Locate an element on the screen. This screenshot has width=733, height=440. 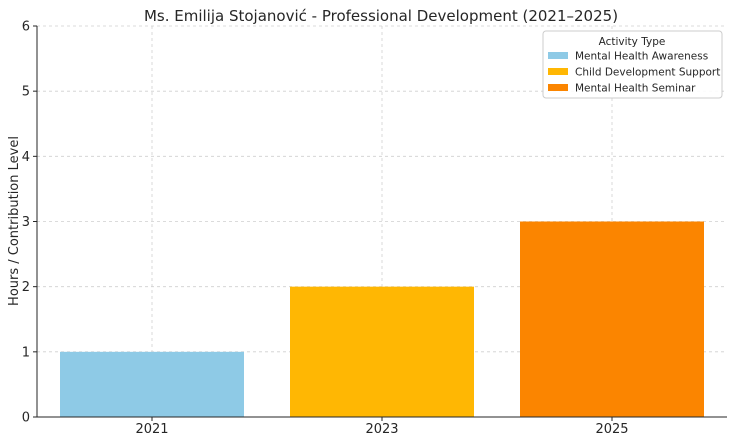
legend-box is located at coordinates (632, 64).